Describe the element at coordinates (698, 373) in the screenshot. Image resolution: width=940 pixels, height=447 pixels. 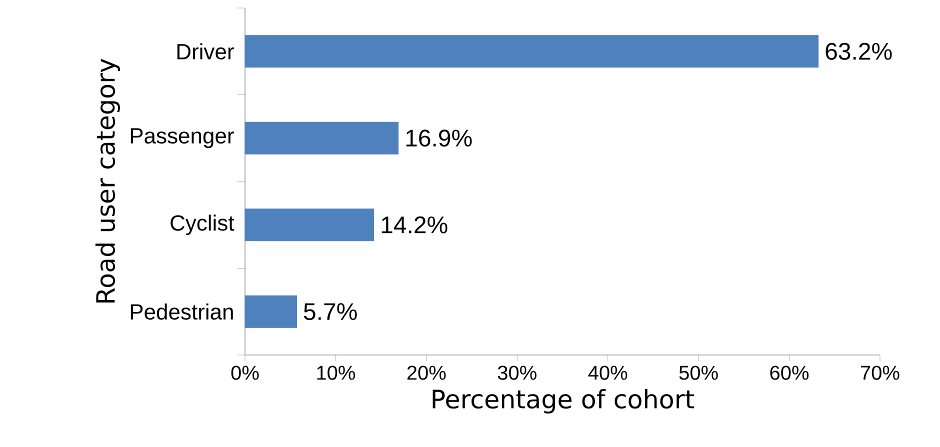
I see `x-tick-label: 50%` at that location.